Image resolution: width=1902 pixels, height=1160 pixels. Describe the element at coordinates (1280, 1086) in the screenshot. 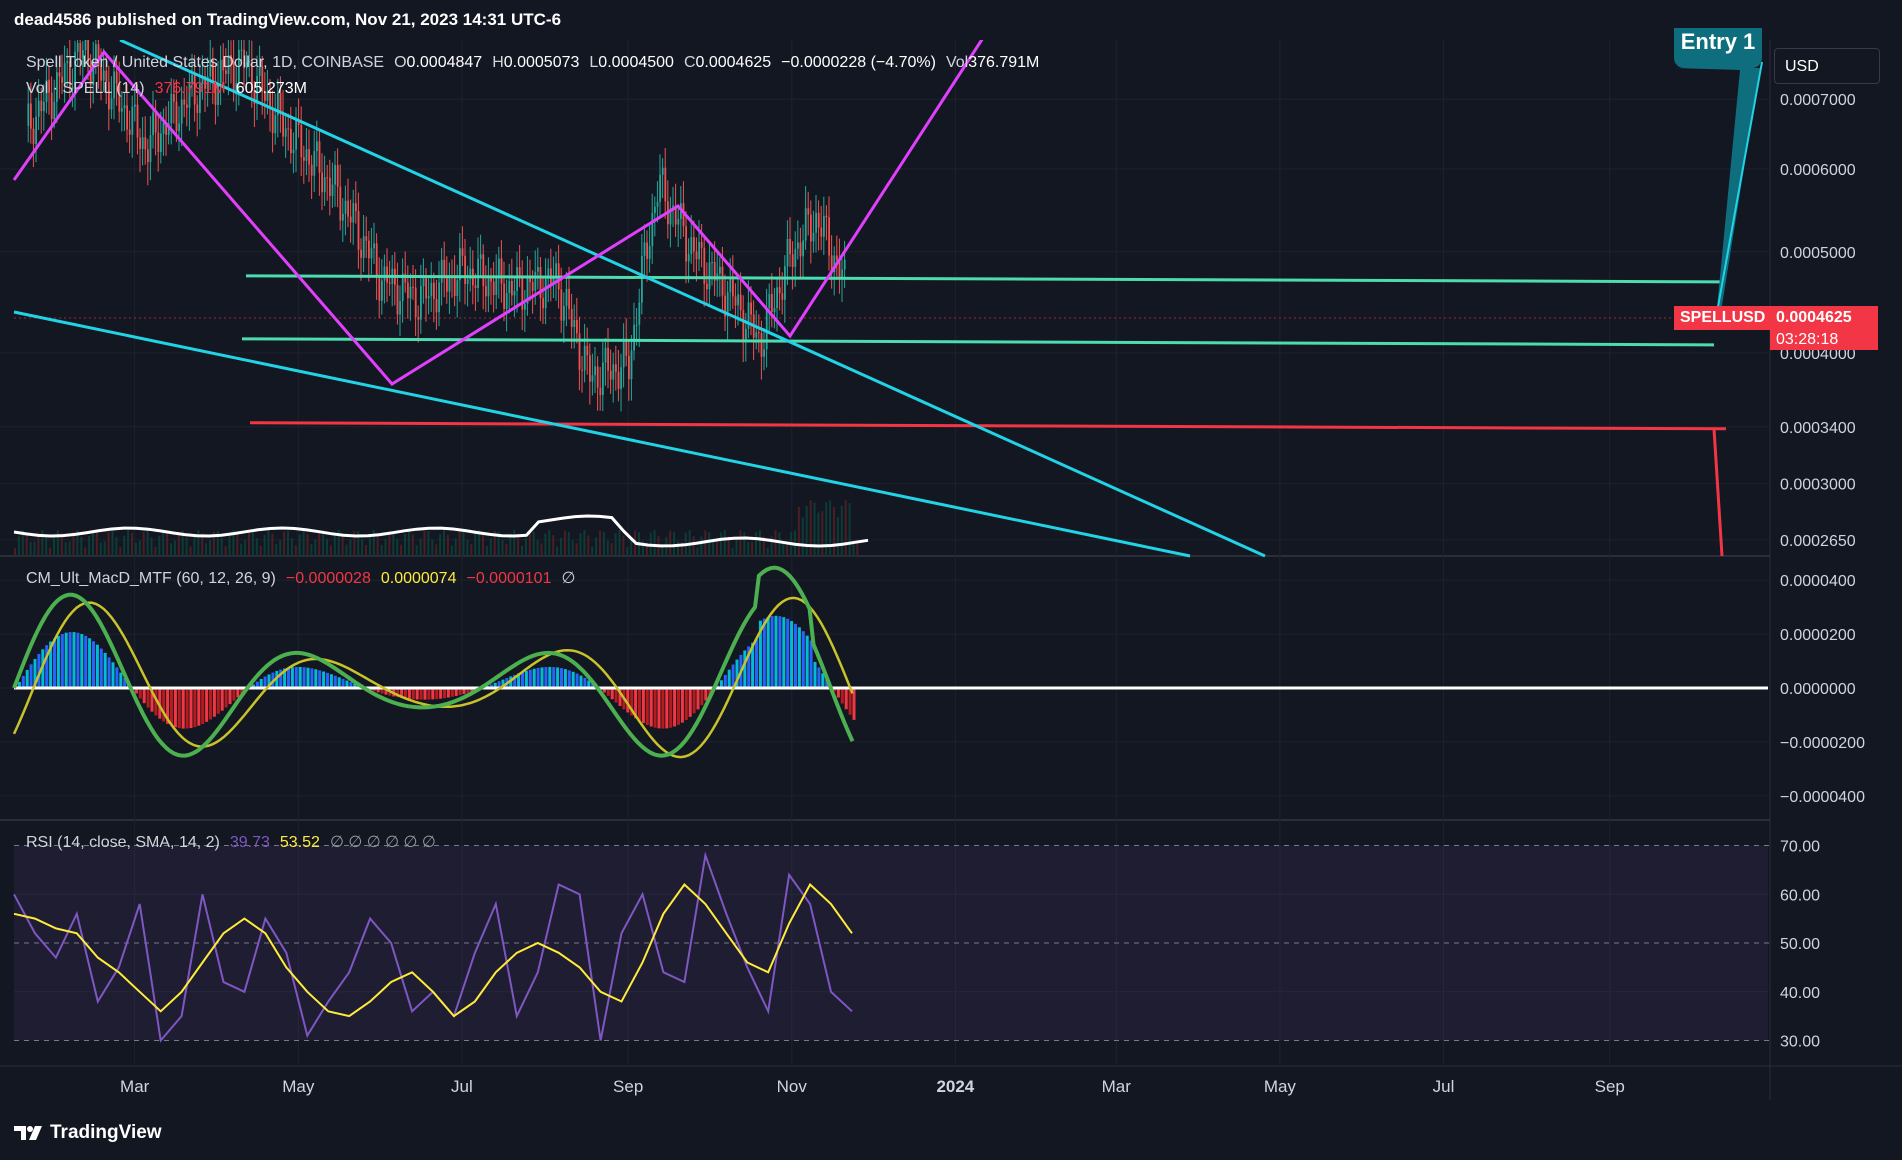

I see `time-tick-label: May` at that location.